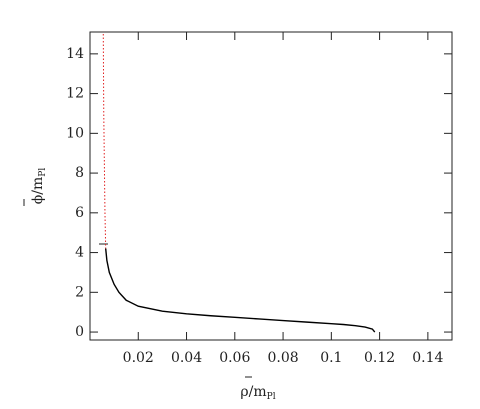 The image size is (480, 409). What do you see at coordinates (138, 358) in the screenshot?
I see `x-tick-label: 0.02` at bounding box center [138, 358].